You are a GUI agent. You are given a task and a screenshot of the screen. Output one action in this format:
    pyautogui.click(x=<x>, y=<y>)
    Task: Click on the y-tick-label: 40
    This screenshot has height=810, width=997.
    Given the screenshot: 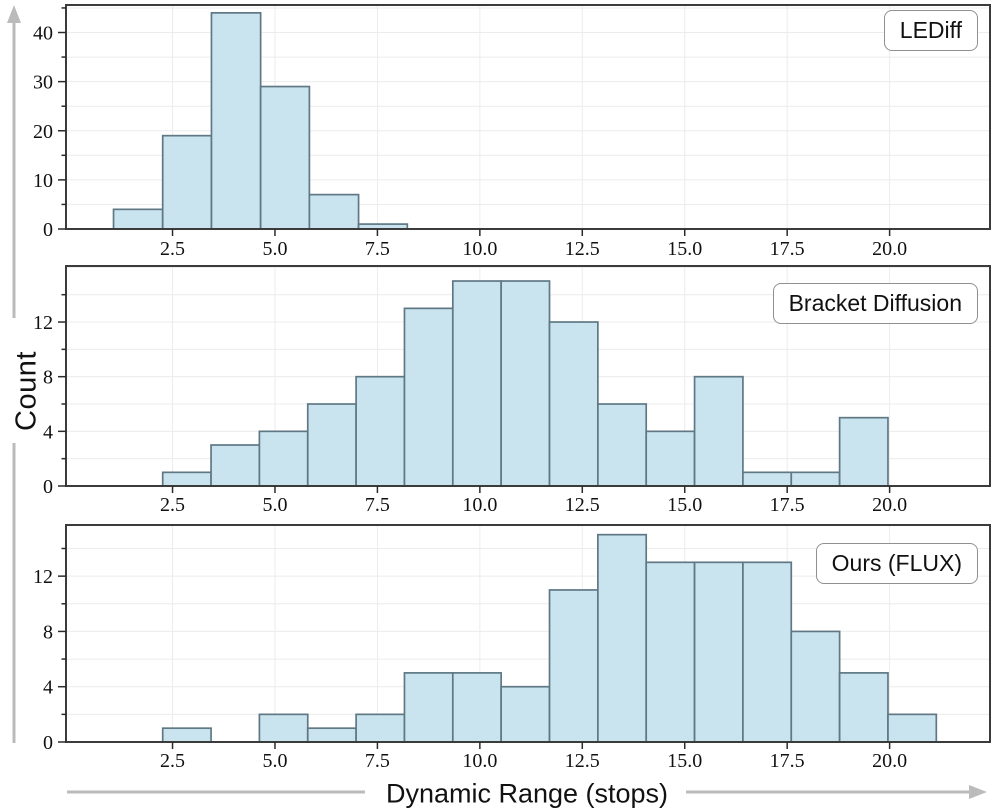 What is the action you would take?
    pyautogui.click(x=43, y=34)
    